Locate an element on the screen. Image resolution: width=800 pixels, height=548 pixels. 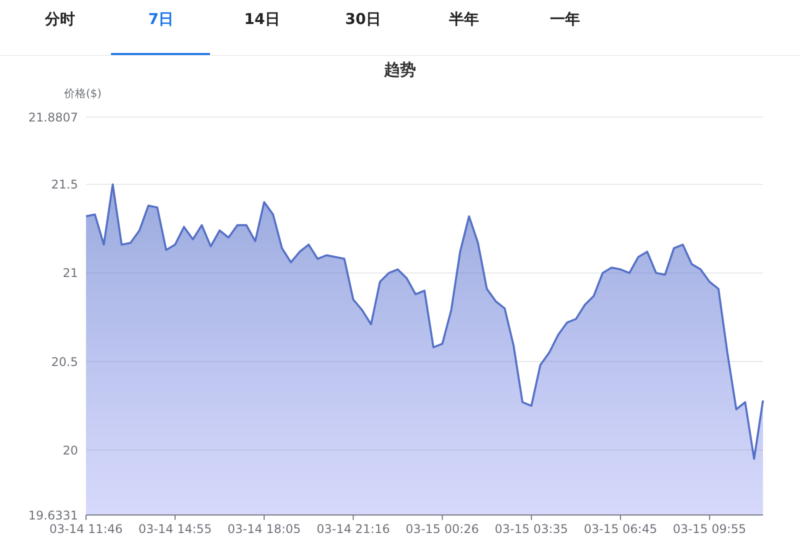
x-tick-label: 03-14 11:46 is located at coordinates (86, 529).